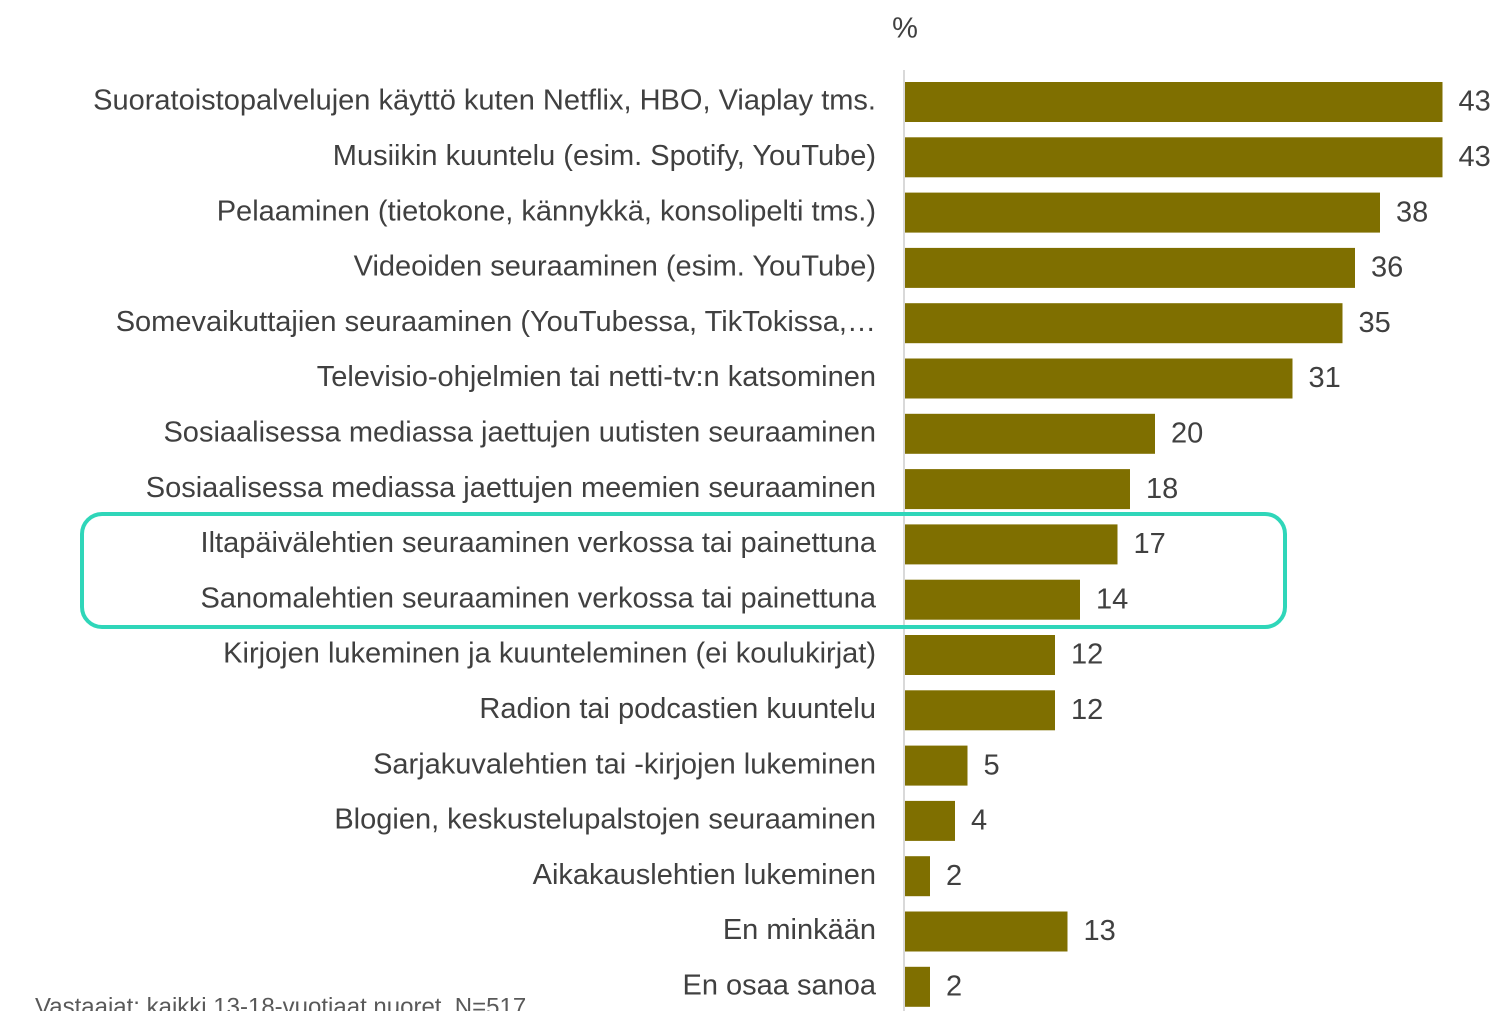 The width and height of the screenshot is (1499, 1011). I want to click on value-label: 13, so click(1100, 931).